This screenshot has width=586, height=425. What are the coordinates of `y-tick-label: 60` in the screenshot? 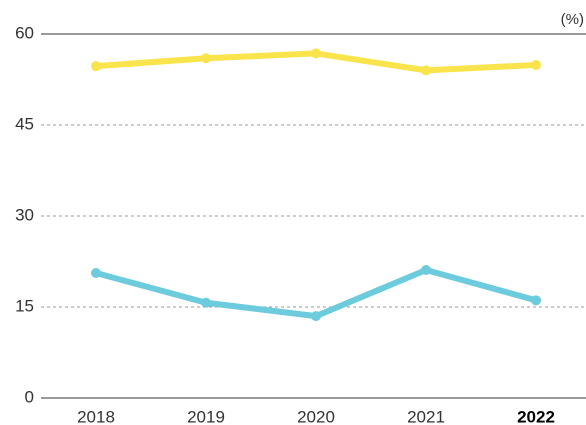 It's located at (24, 32).